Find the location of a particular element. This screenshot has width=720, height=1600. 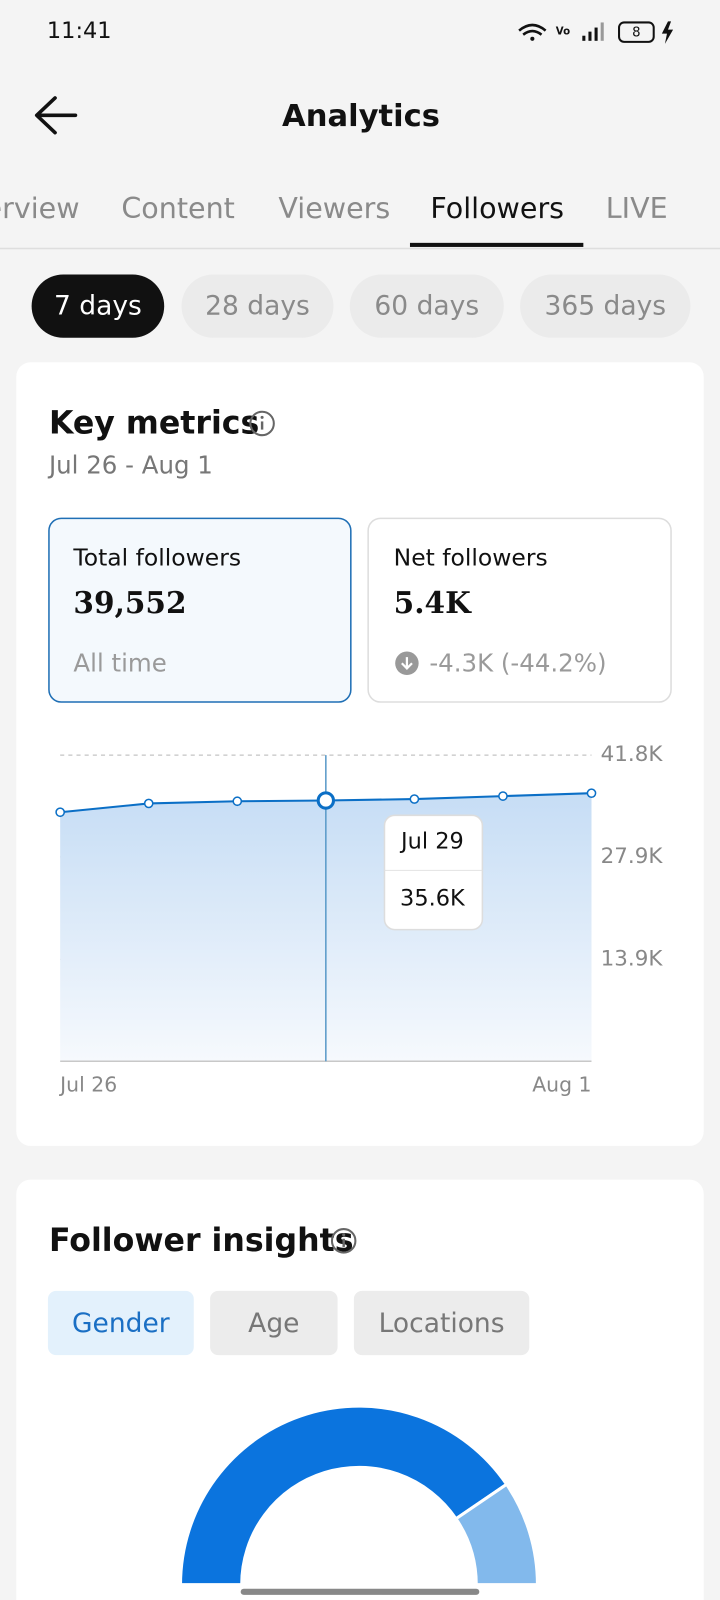

tile-label: Net followers is located at coordinates (471, 558).